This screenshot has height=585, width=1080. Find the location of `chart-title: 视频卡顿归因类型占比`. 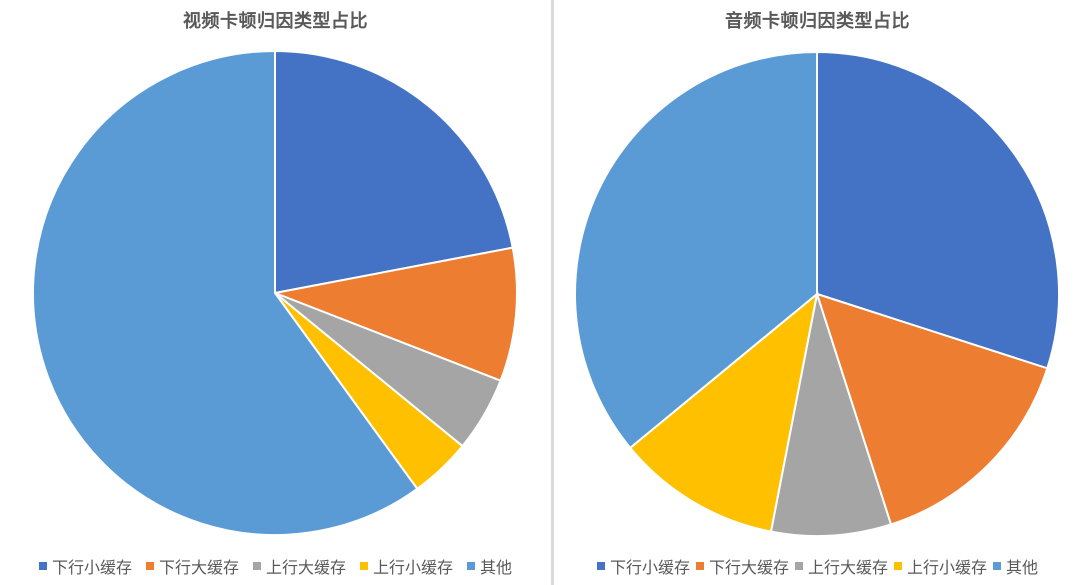

chart-title: 视频卡顿归因类型占比 is located at coordinates (275, 21).